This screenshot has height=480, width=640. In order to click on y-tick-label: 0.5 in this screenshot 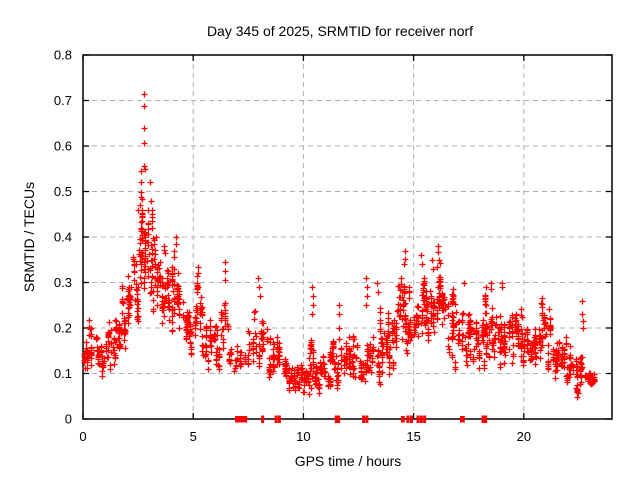, I will do `click(63, 191)`.